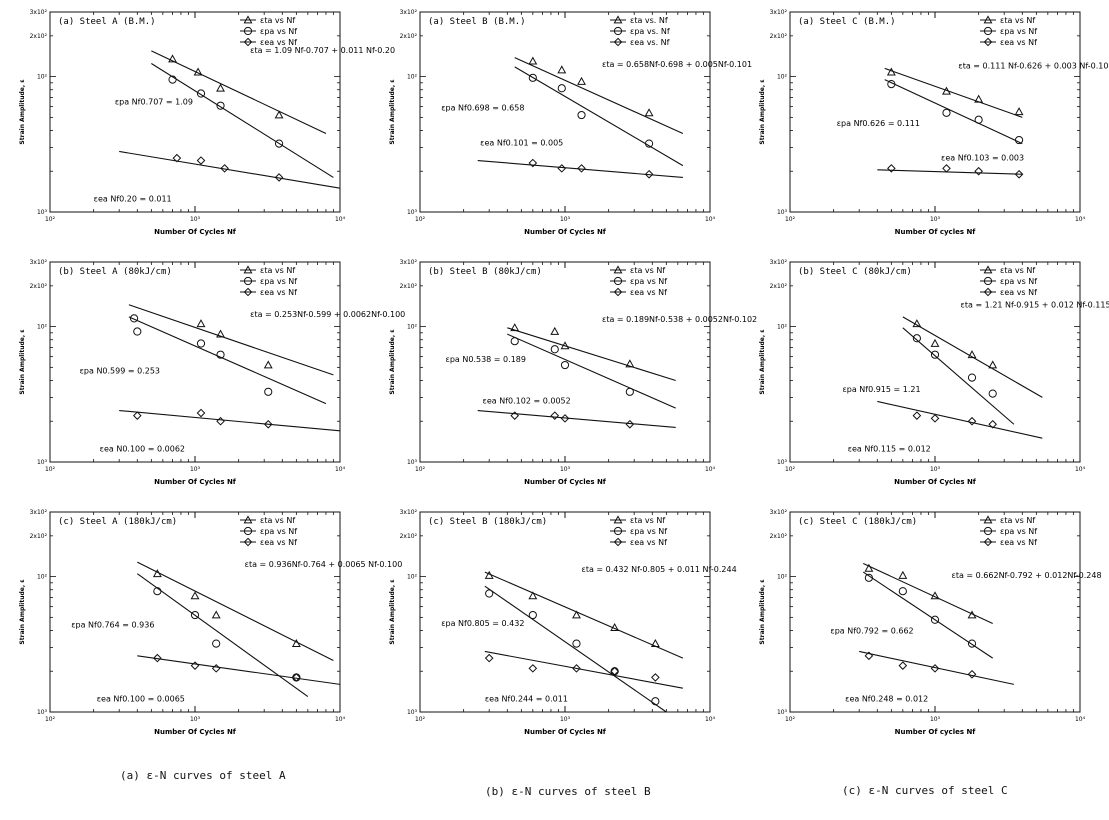  What do you see at coordinates (650, 42) in the screenshot?
I see `legend-label: εea vs. Nf` at bounding box center [650, 42].